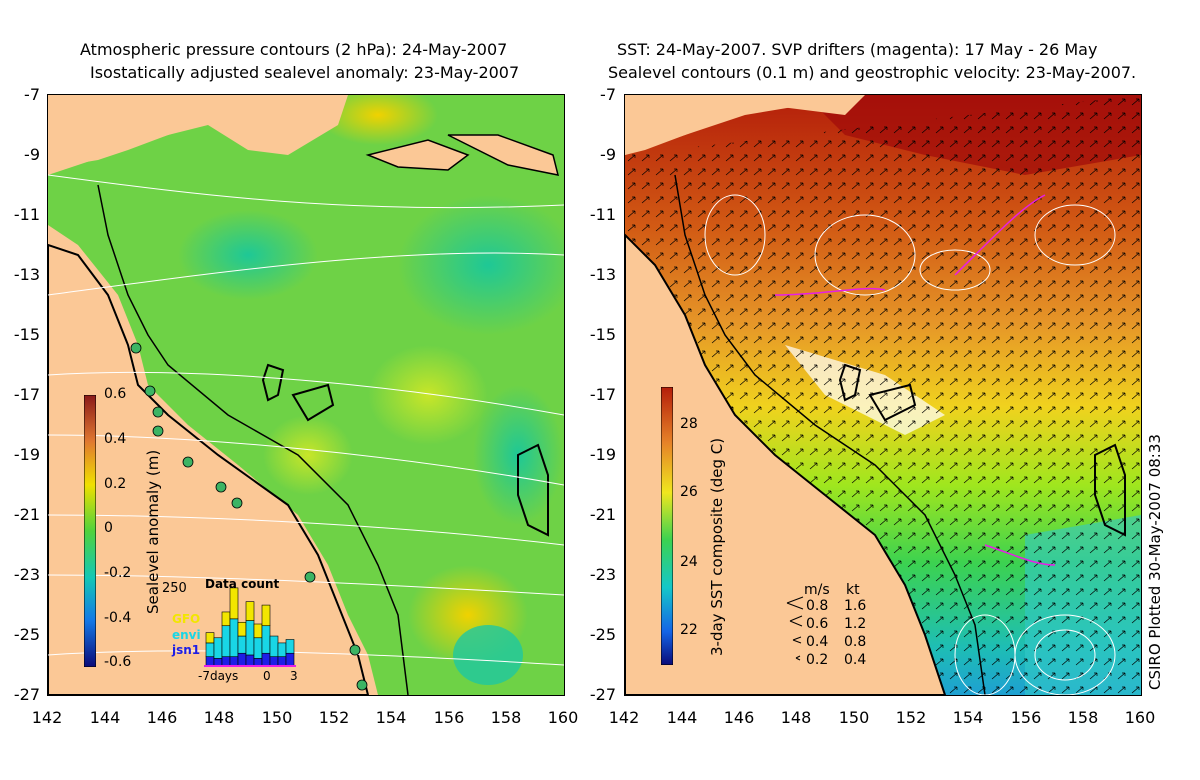 The height and width of the screenshot is (780, 1200). Describe the element at coordinates (608, 94) in the screenshot. I see `right-y-tick: -7` at that location.